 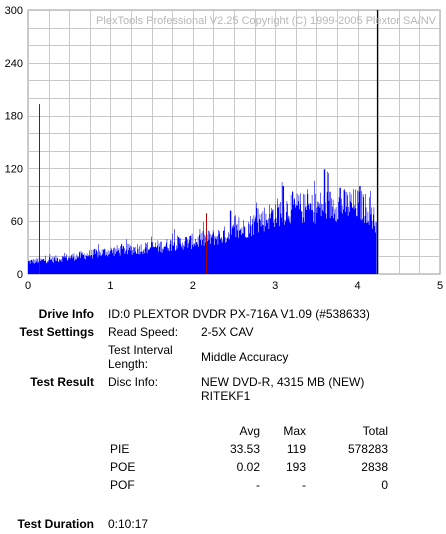 I want to click on test-result-label: Test Result, so click(x=62, y=382).